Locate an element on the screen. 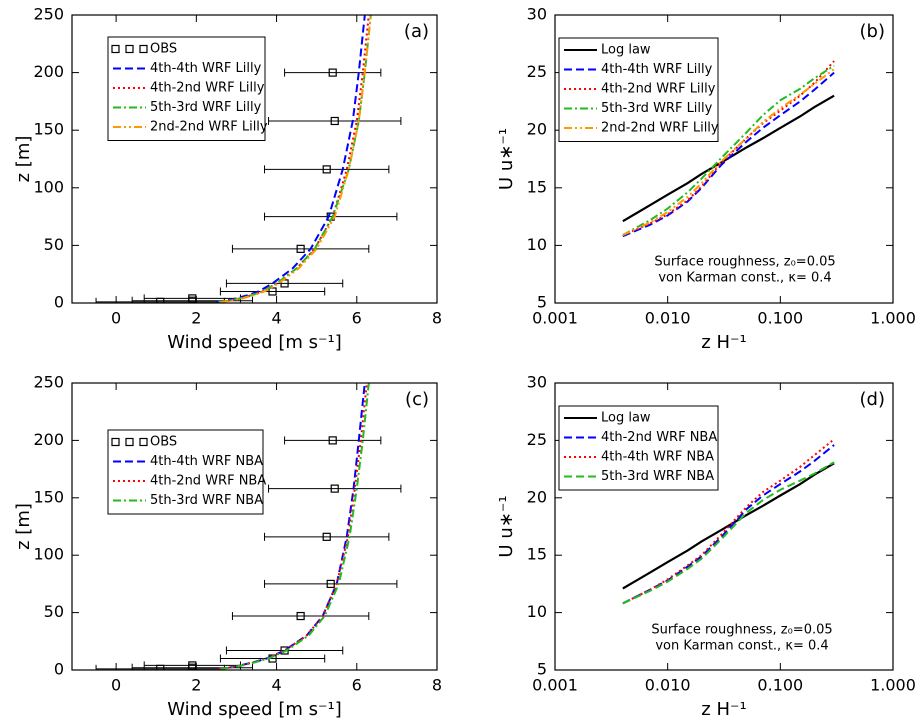 This screenshot has width=921, height=719. y-tick-label: 50 is located at coordinates (54, 244).